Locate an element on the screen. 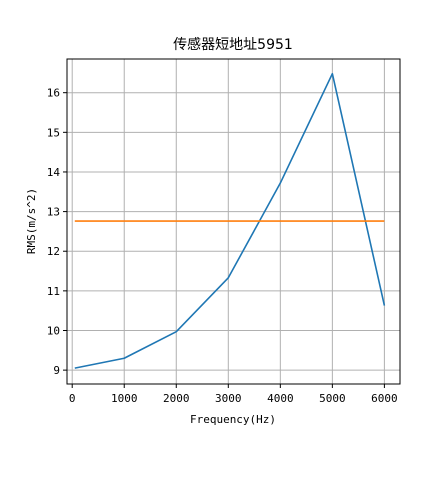 The height and width of the screenshot is (484, 444). y-tick-label: 10 is located at coordinates (53, 330).